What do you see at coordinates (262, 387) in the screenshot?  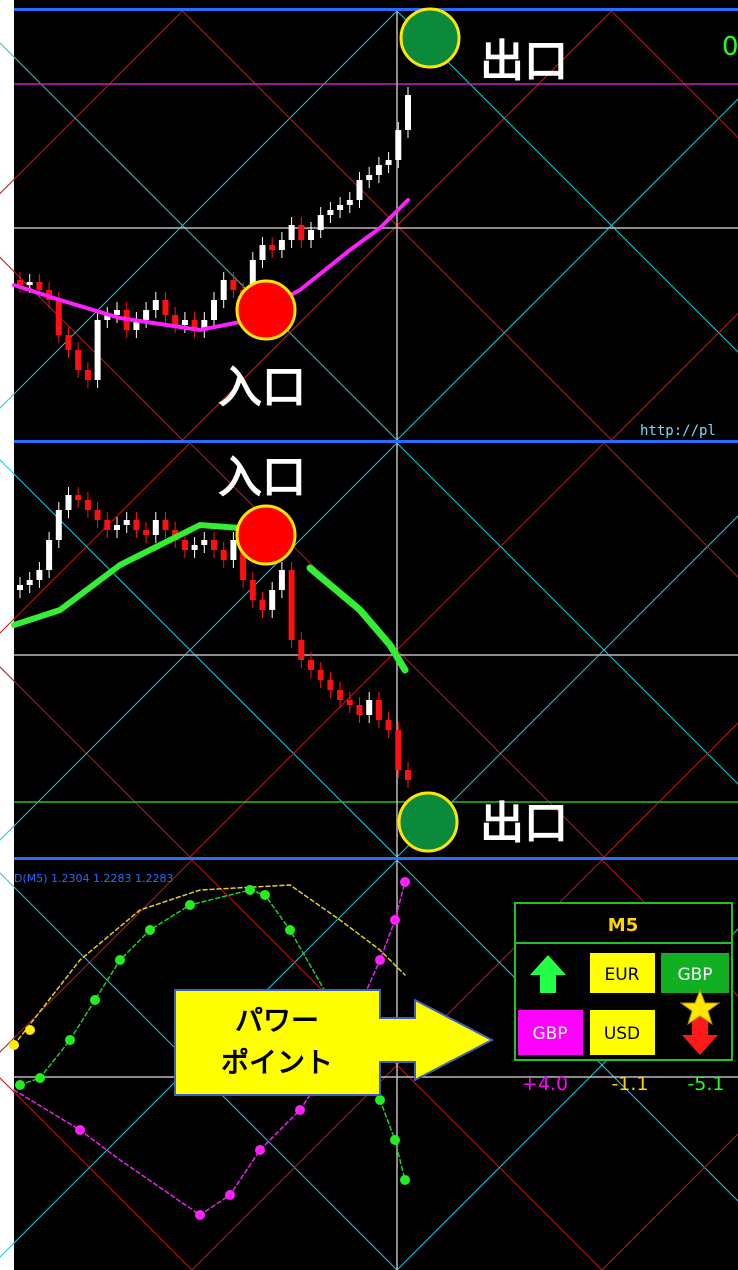 I see `entry-label: 入口` at bounding box center [262, 387].